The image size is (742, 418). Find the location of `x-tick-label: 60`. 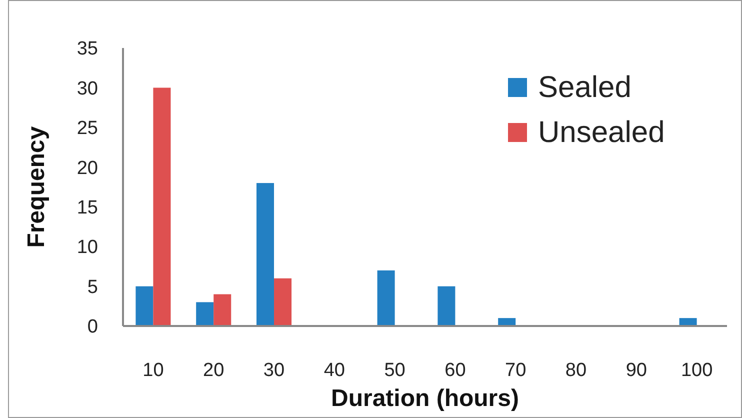

x-tick-label: 60 is located at coordinates (455, 370).